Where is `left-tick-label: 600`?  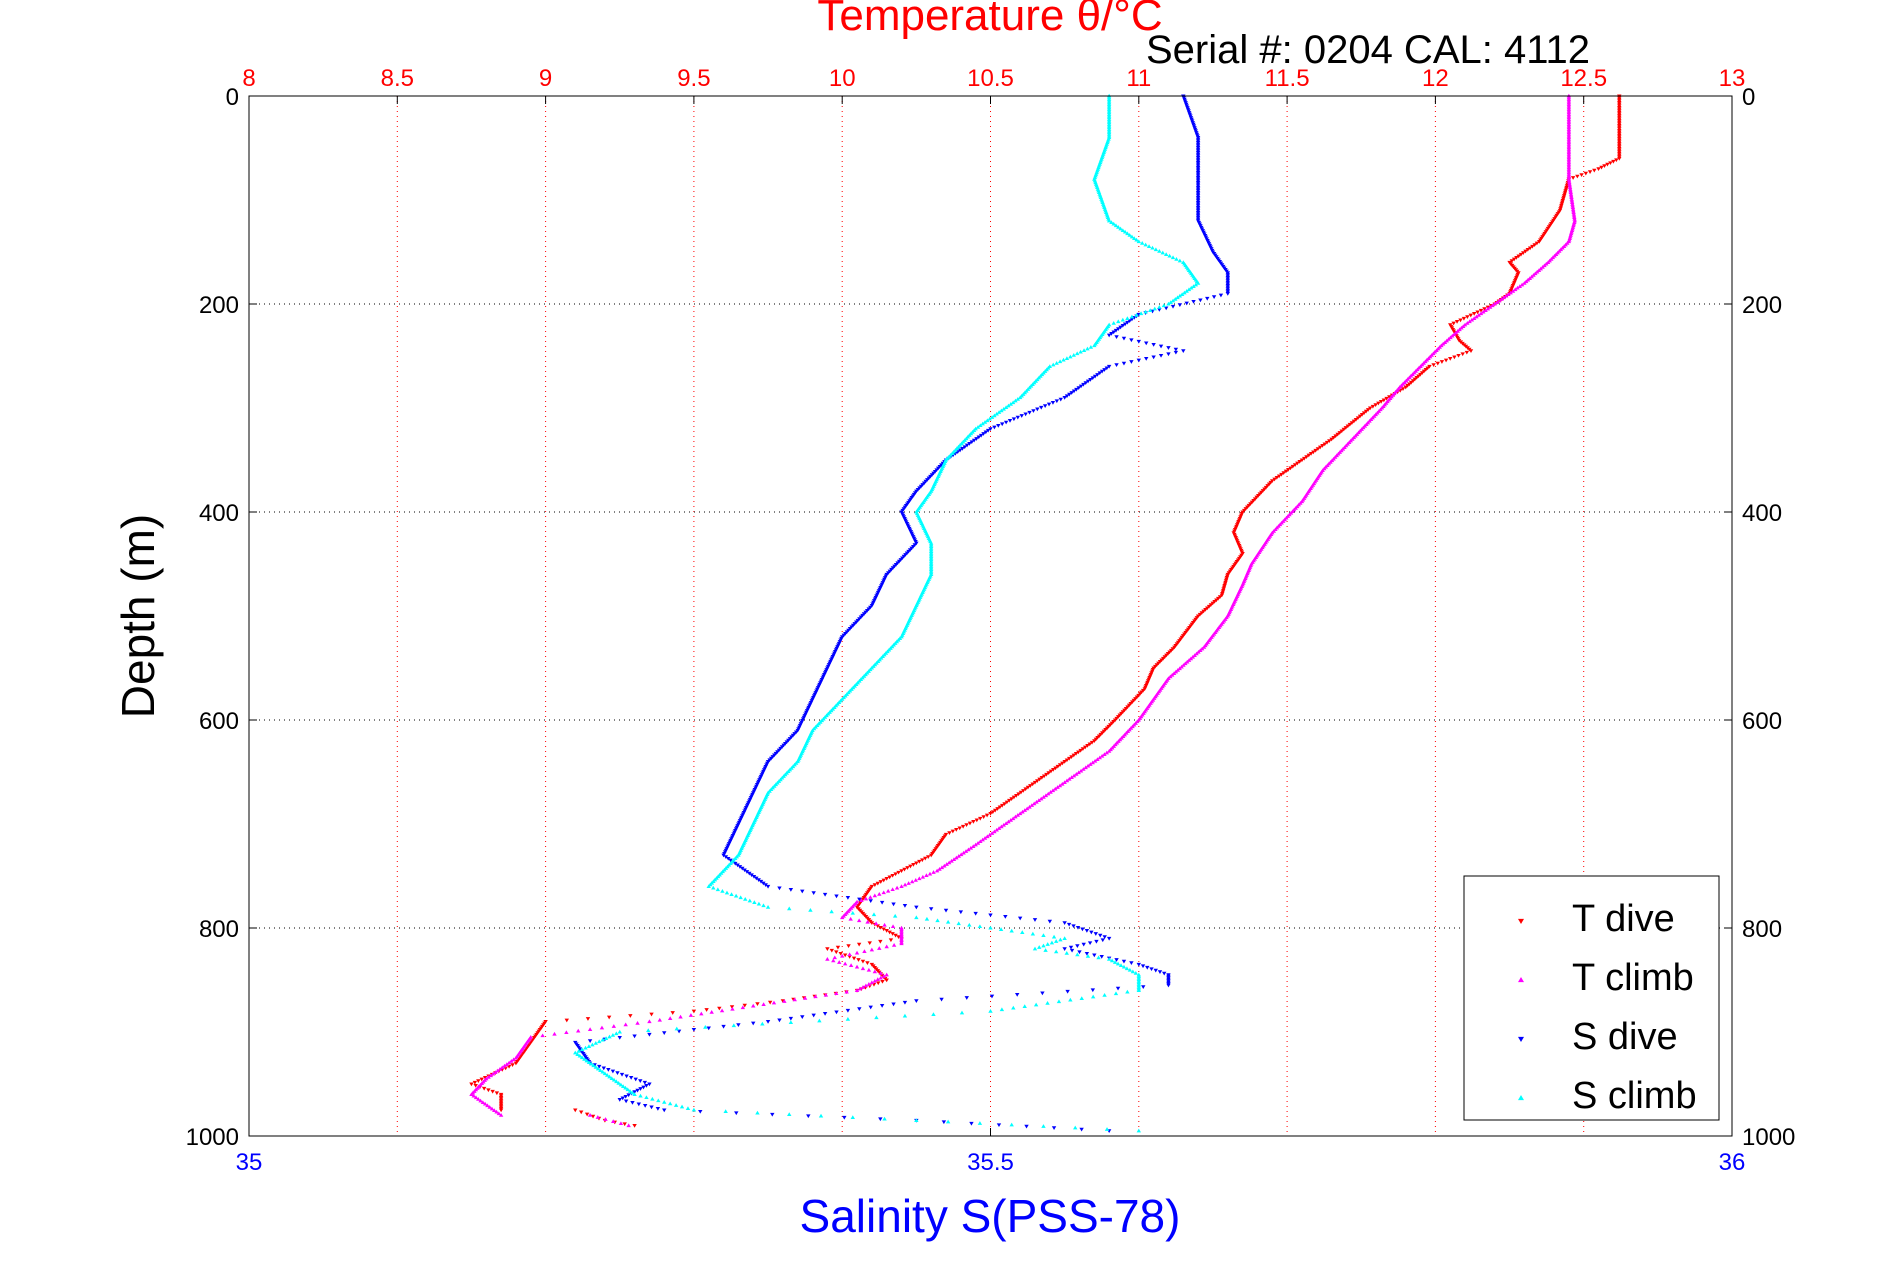 left-tick-label: 600 is located at coordinates (219, 721).